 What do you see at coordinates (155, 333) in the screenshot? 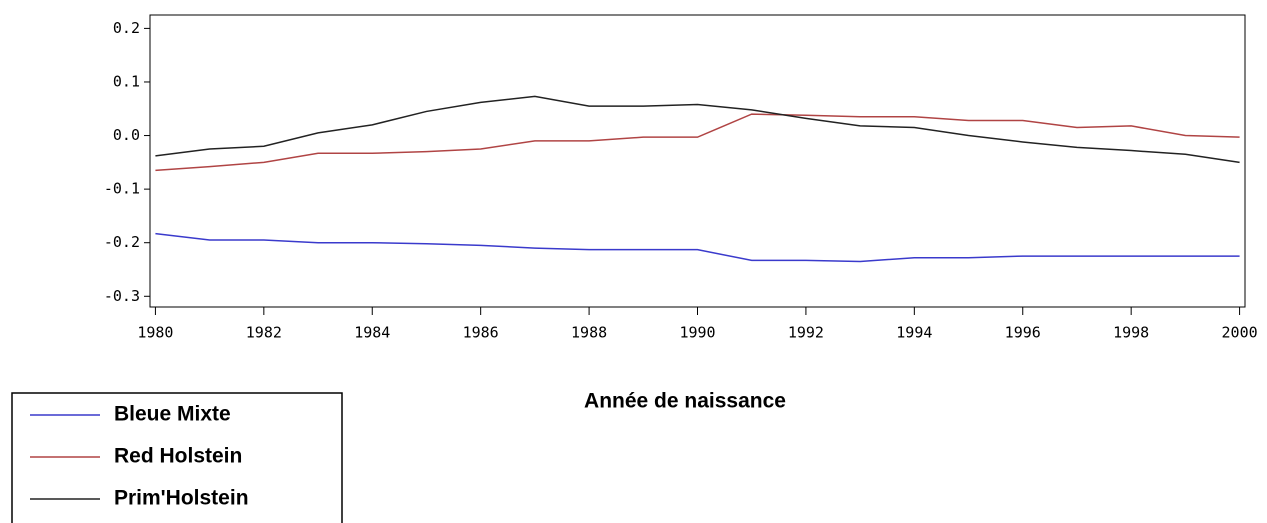
I see `x-tick-label: 1980` at bounding box center [155, 333].